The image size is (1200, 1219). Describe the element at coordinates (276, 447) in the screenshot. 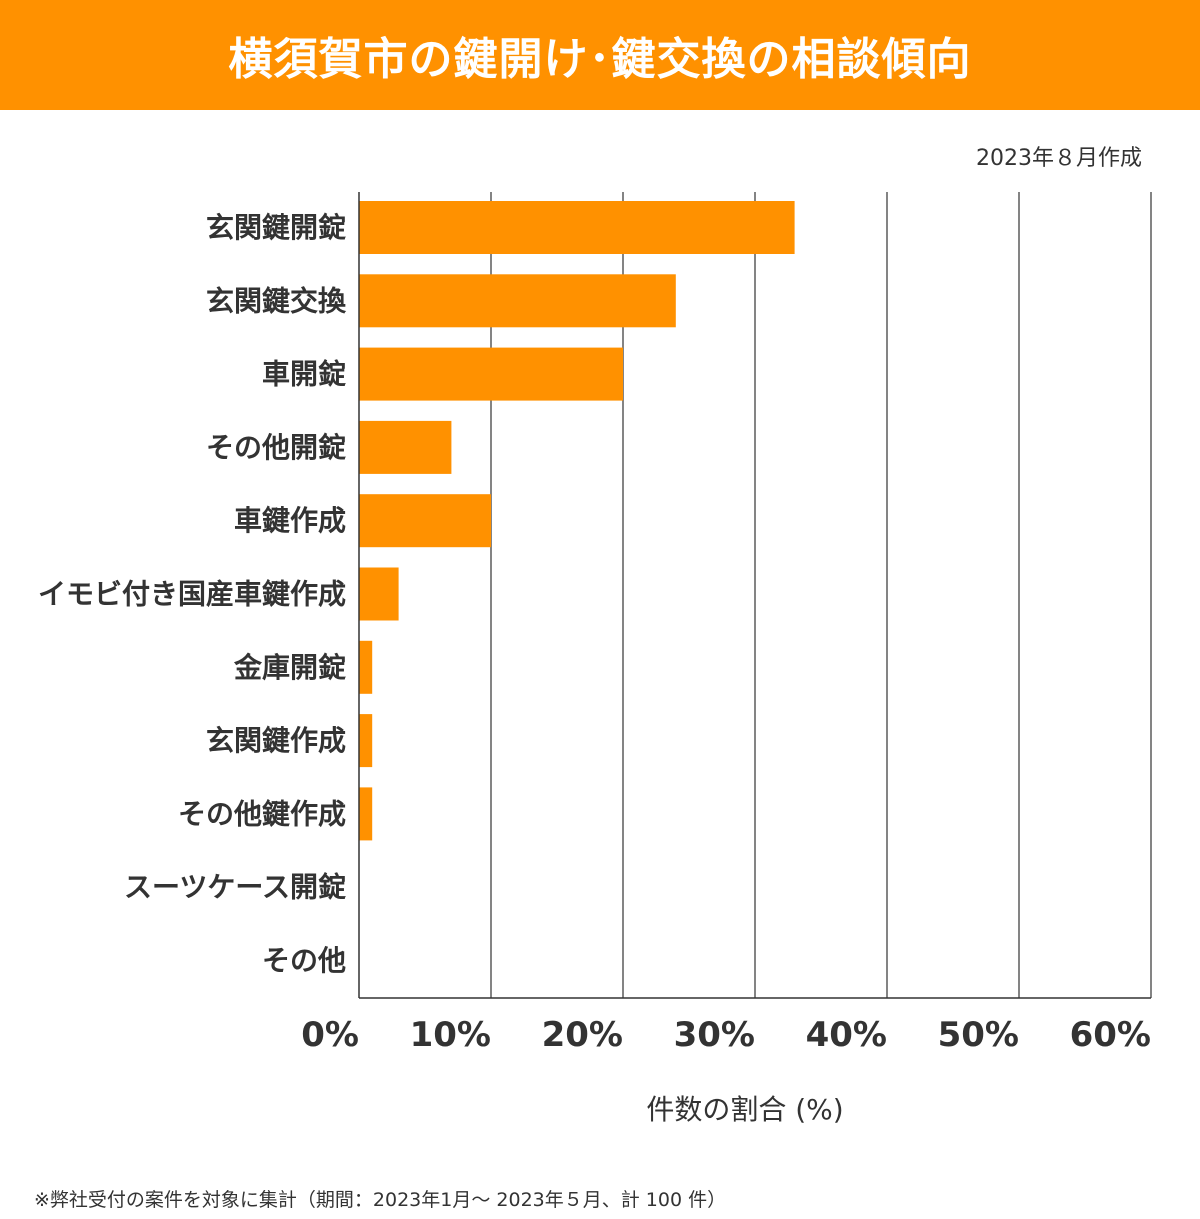

I see `category-label: その他開錠` at that location.